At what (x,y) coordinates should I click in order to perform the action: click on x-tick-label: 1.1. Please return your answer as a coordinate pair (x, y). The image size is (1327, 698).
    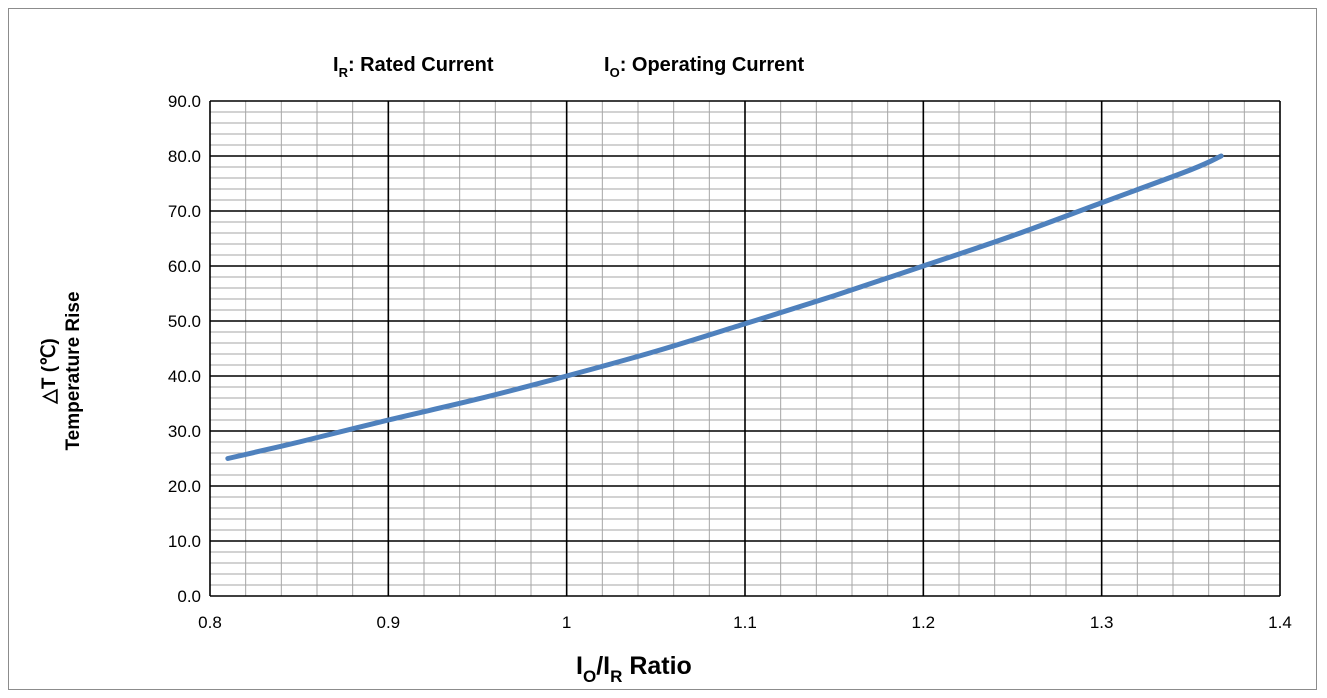
    Looking at the image, I should click on (745, 622).